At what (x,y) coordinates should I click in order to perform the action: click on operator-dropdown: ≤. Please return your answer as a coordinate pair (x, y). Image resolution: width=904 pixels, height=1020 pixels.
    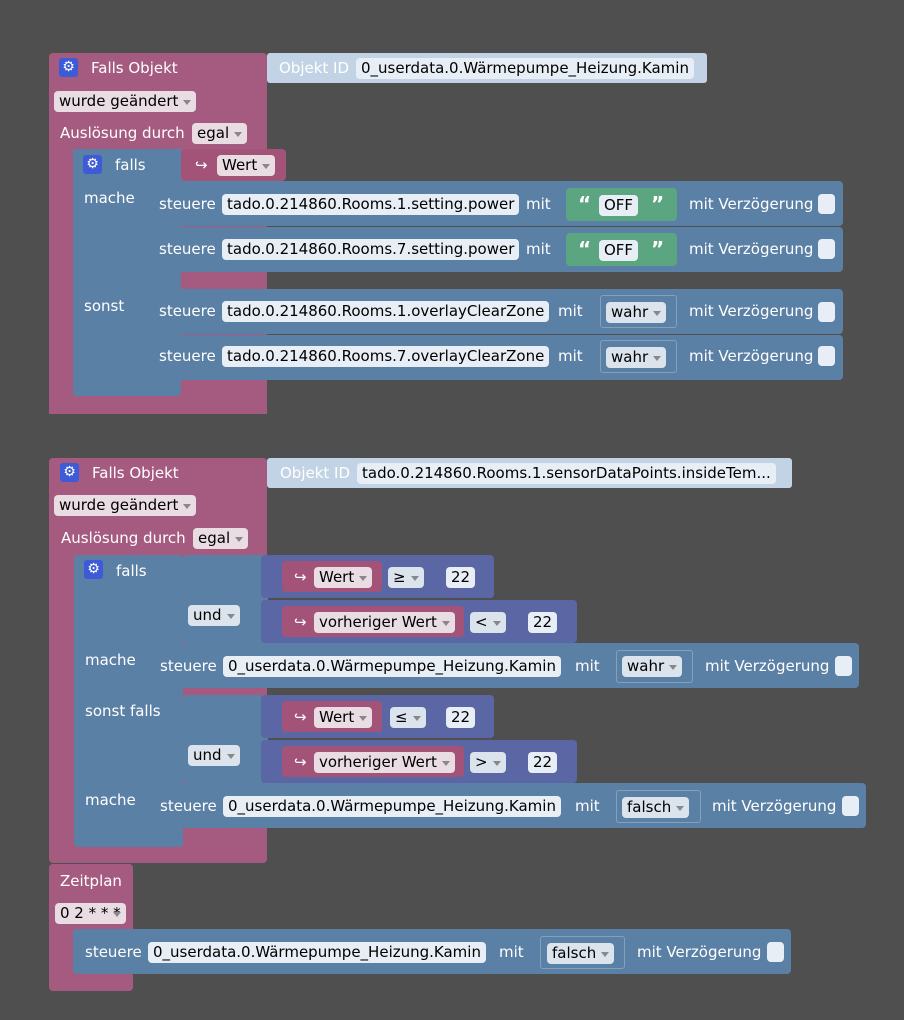
    Looking at the image, I should click on (408, 717).